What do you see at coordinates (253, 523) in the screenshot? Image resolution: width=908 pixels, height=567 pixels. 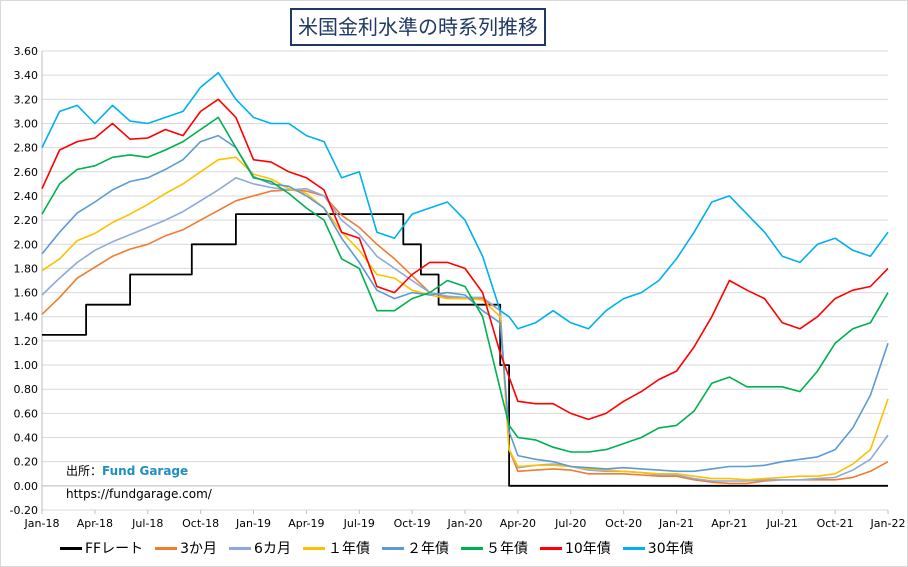 I see `x-tick-label: Jan-19` at bounding box center [253, 523].